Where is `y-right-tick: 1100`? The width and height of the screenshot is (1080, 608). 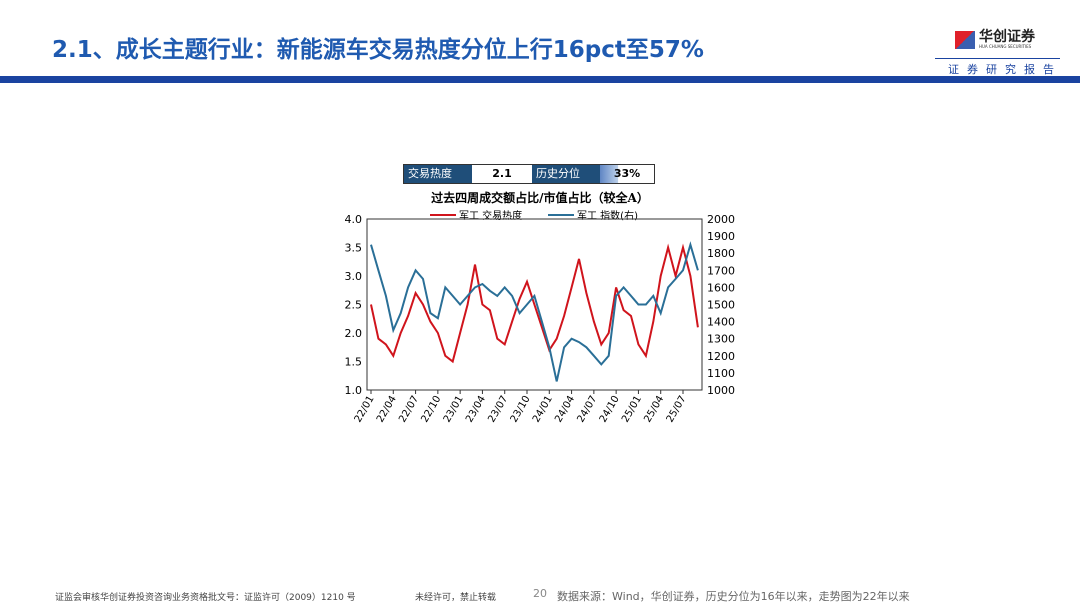 y-right-tick: 1100 is located at coordinates (721, 373).